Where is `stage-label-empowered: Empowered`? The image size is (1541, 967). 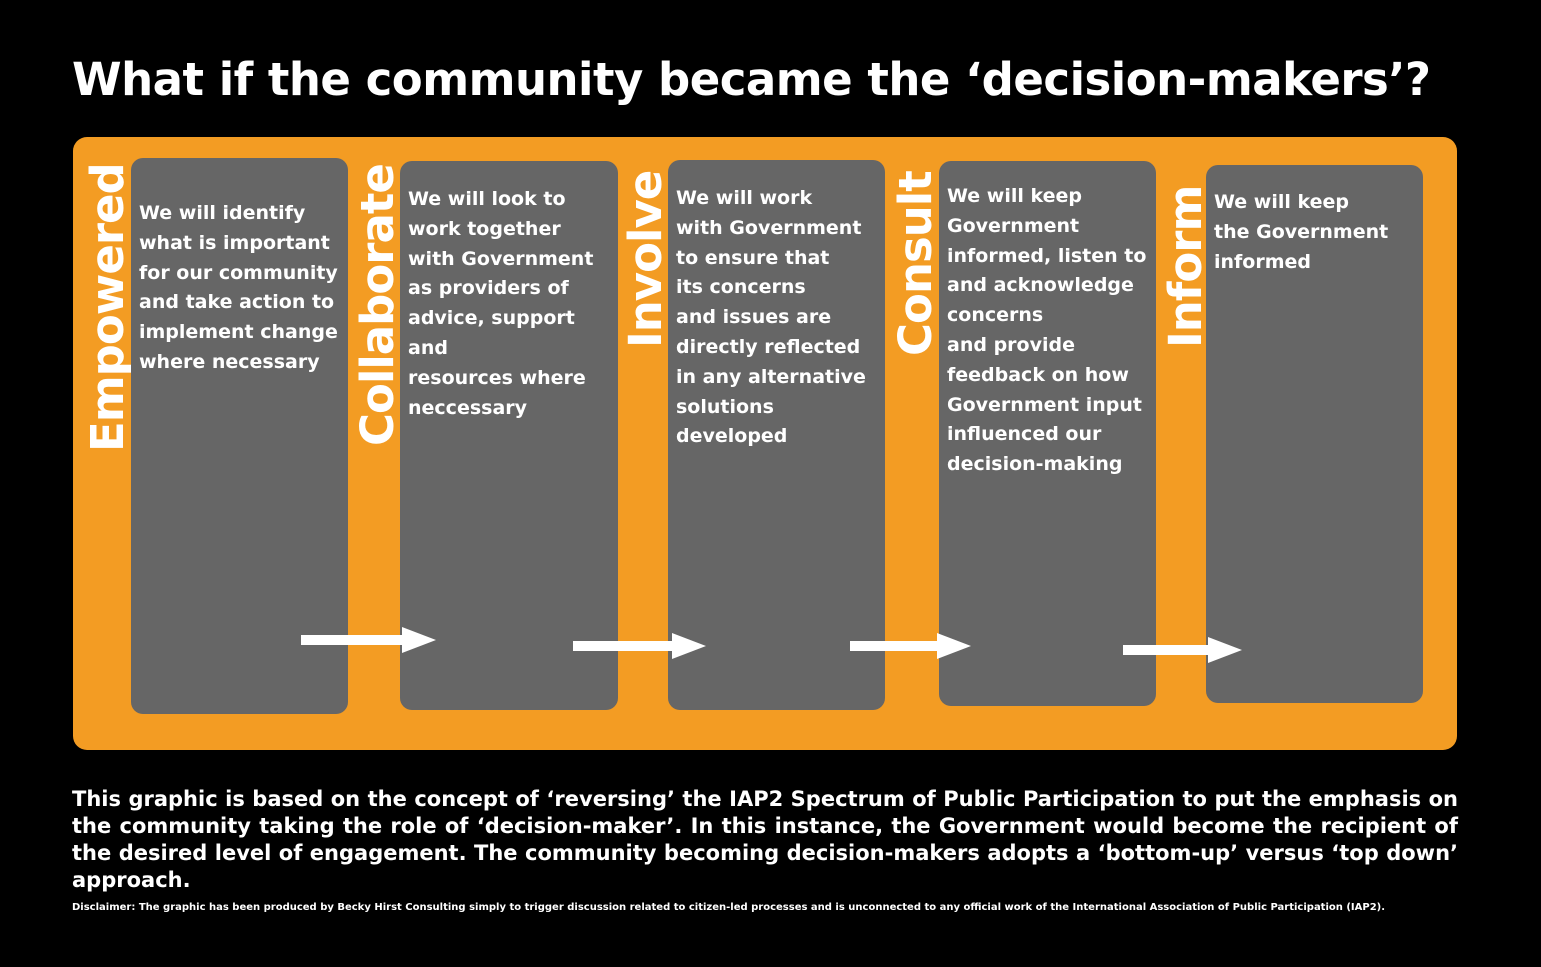
stage-label-empowered: Empowered is located at coordinates (107, 307).